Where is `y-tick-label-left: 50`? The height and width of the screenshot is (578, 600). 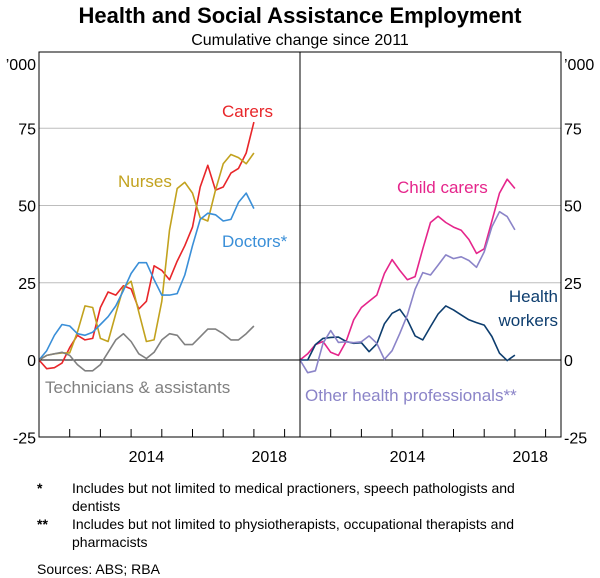 y-tick-label-left: 50 is located at coordinates (27, 207).